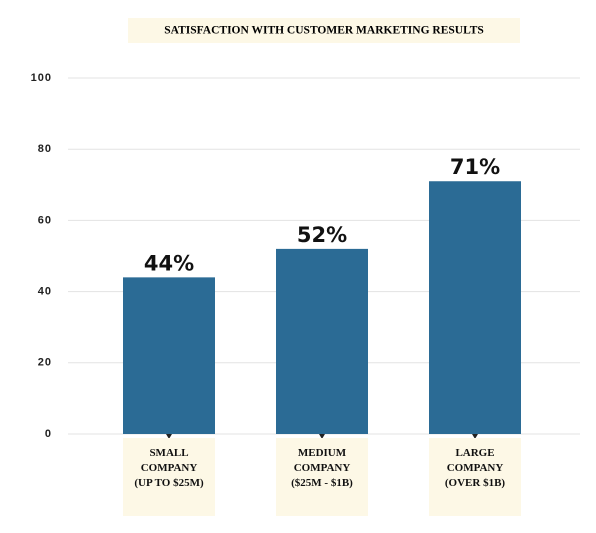 The height and width of the screenshot is (533, 596). I want to click on x-tick-label: LARGE COMPANY (OVER $1B), so click(475, 477).